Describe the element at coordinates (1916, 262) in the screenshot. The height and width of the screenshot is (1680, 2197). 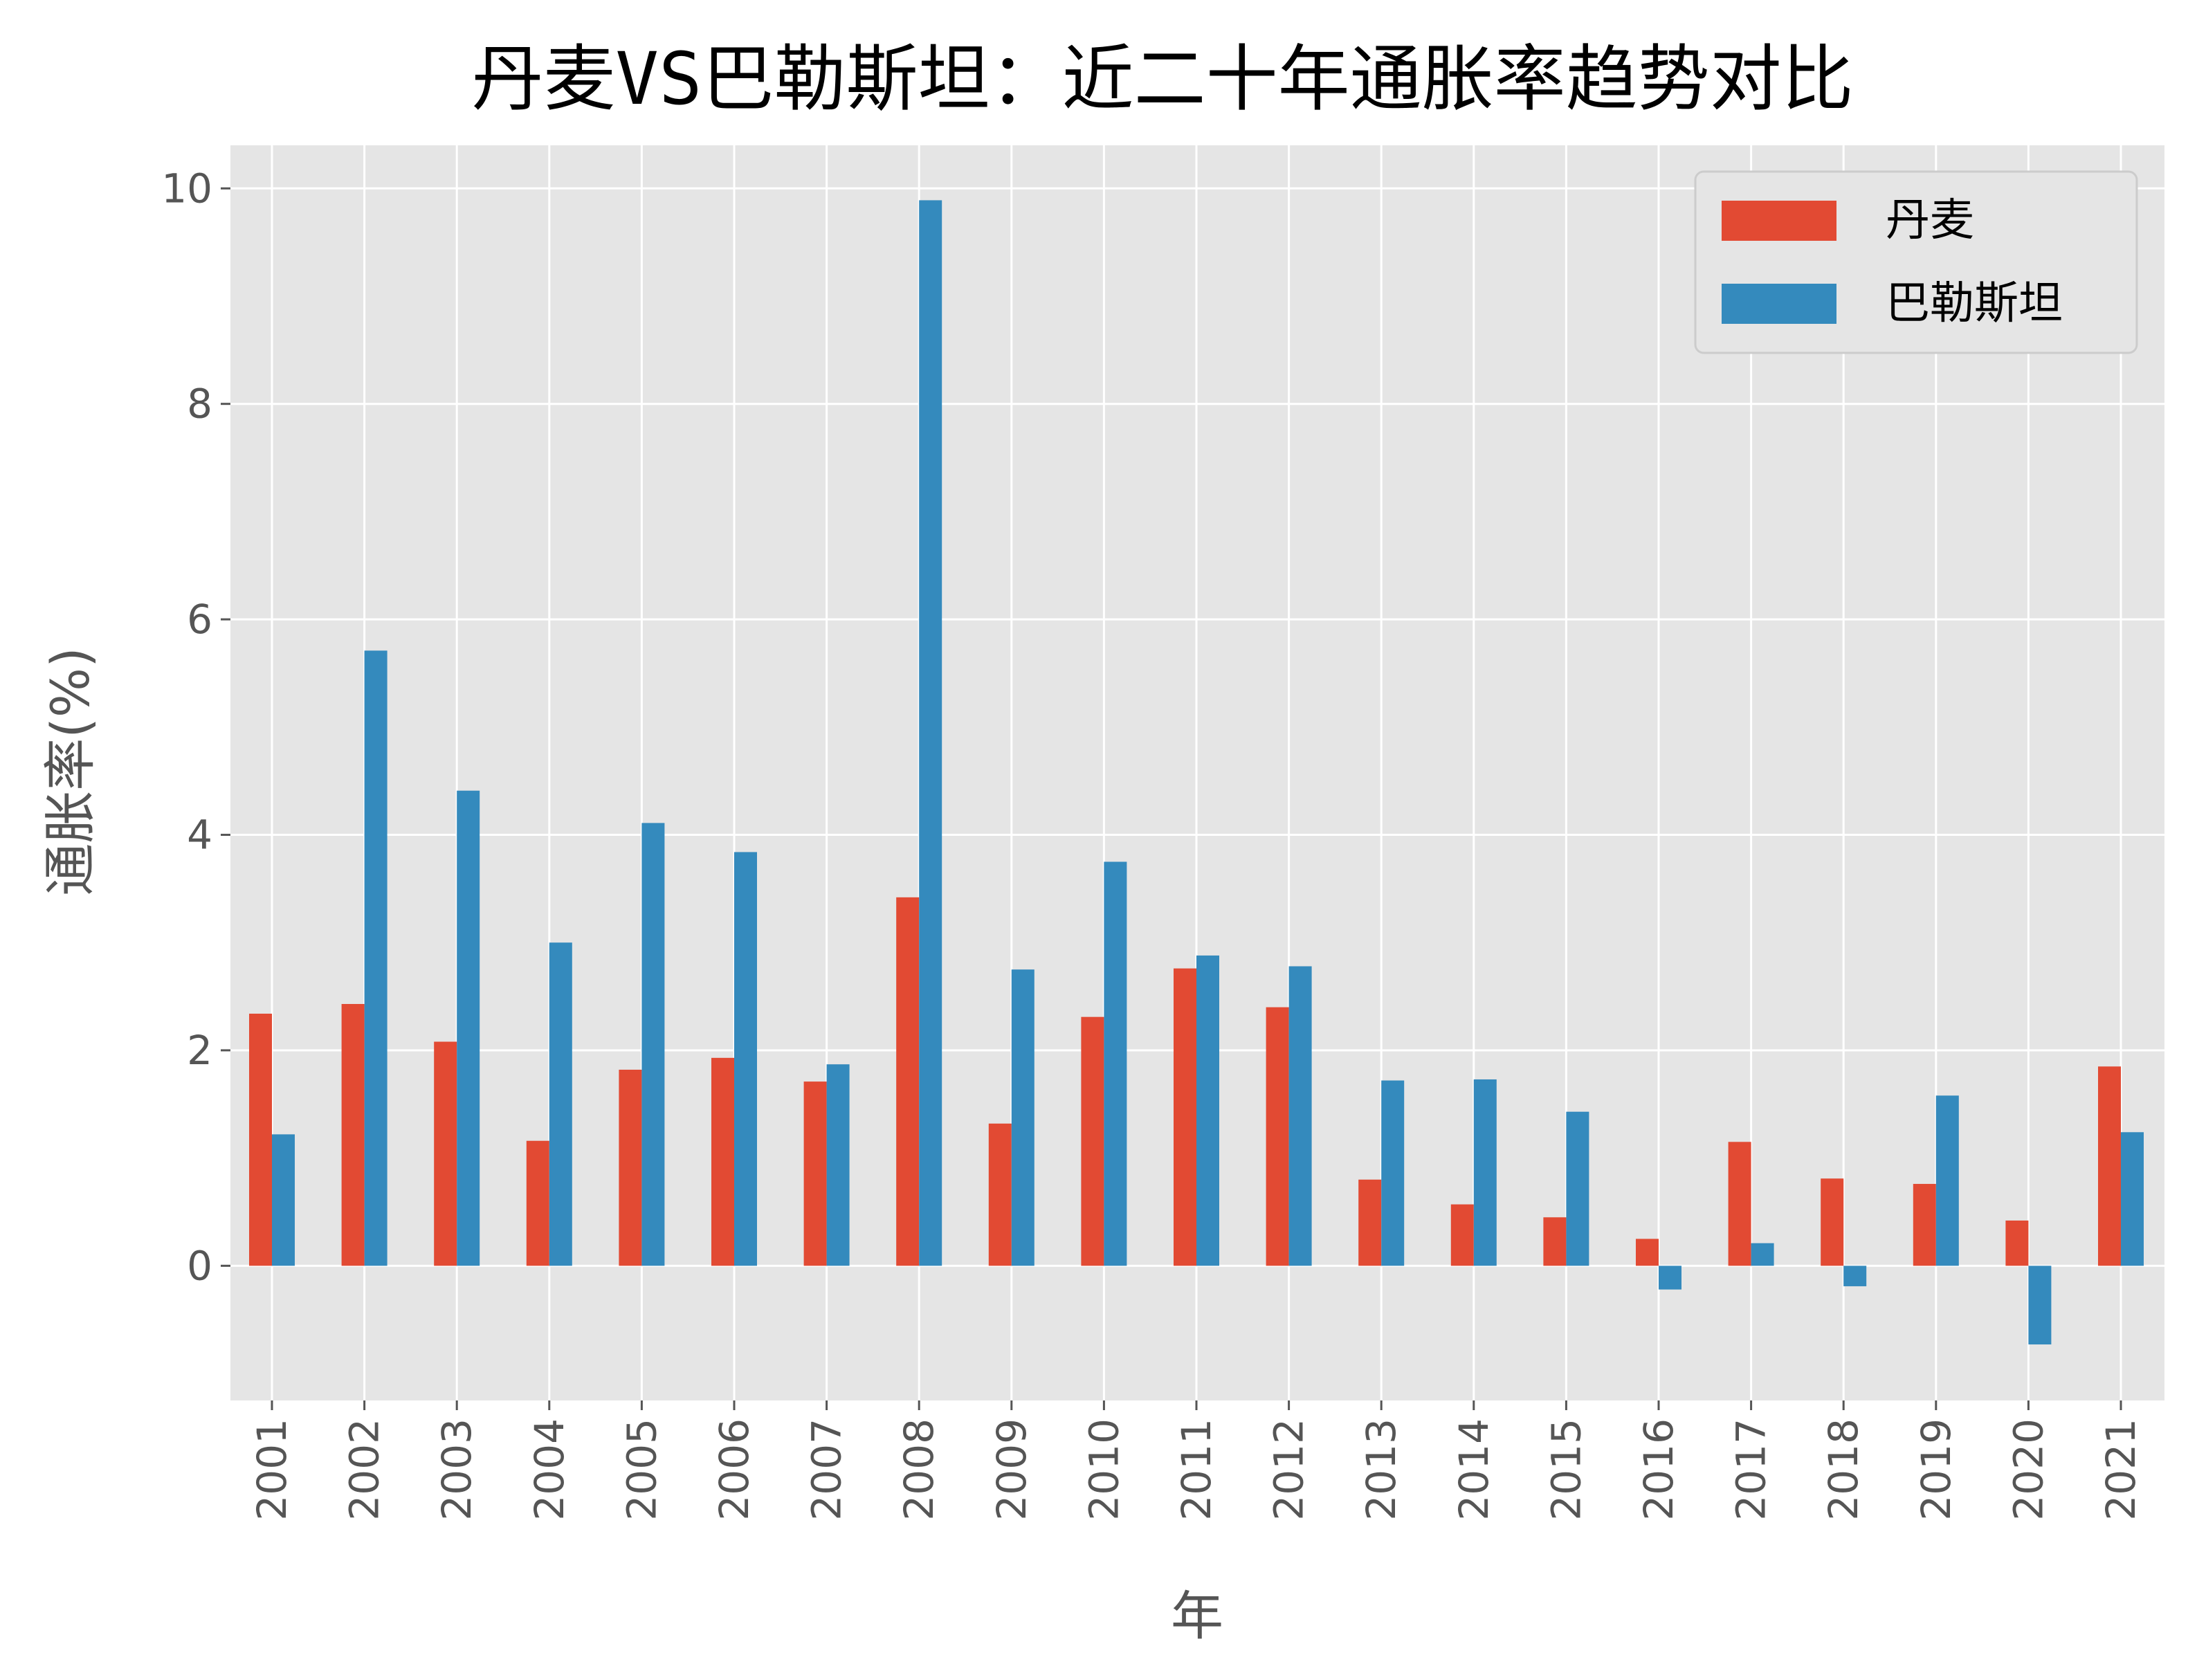
I see `legend: 丹麦 巴勒斯坦` at that location.